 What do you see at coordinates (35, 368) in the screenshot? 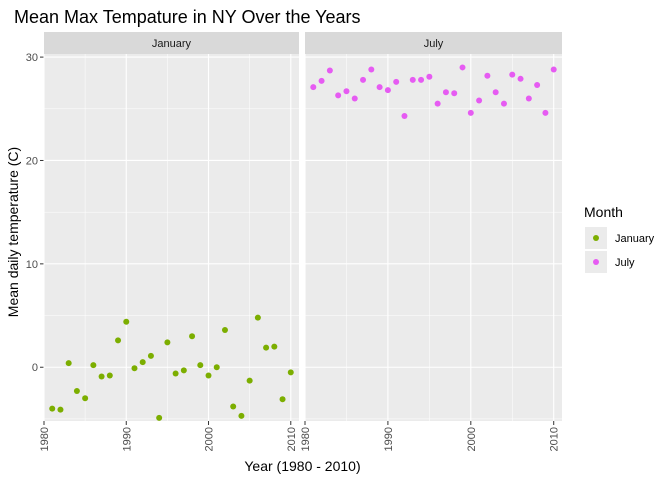
I see `y-tick-label: 0` at bounding box center [35, 368].